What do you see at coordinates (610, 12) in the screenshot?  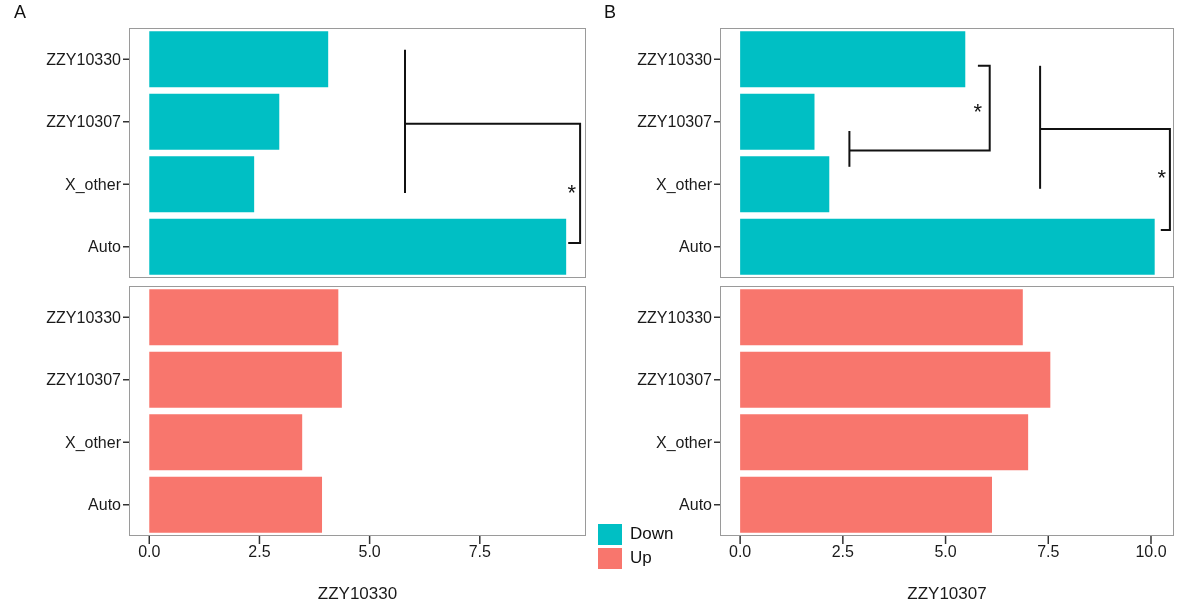 I see `chart-title: B` at bounding box center [610, 12].